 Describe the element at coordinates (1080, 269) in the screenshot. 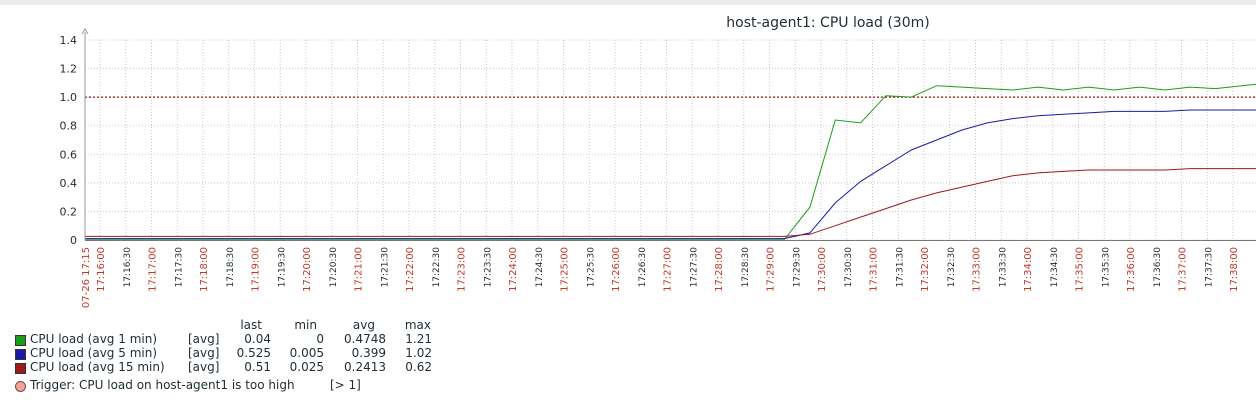

I see `x-tick-label: 17:35:00` at that location.